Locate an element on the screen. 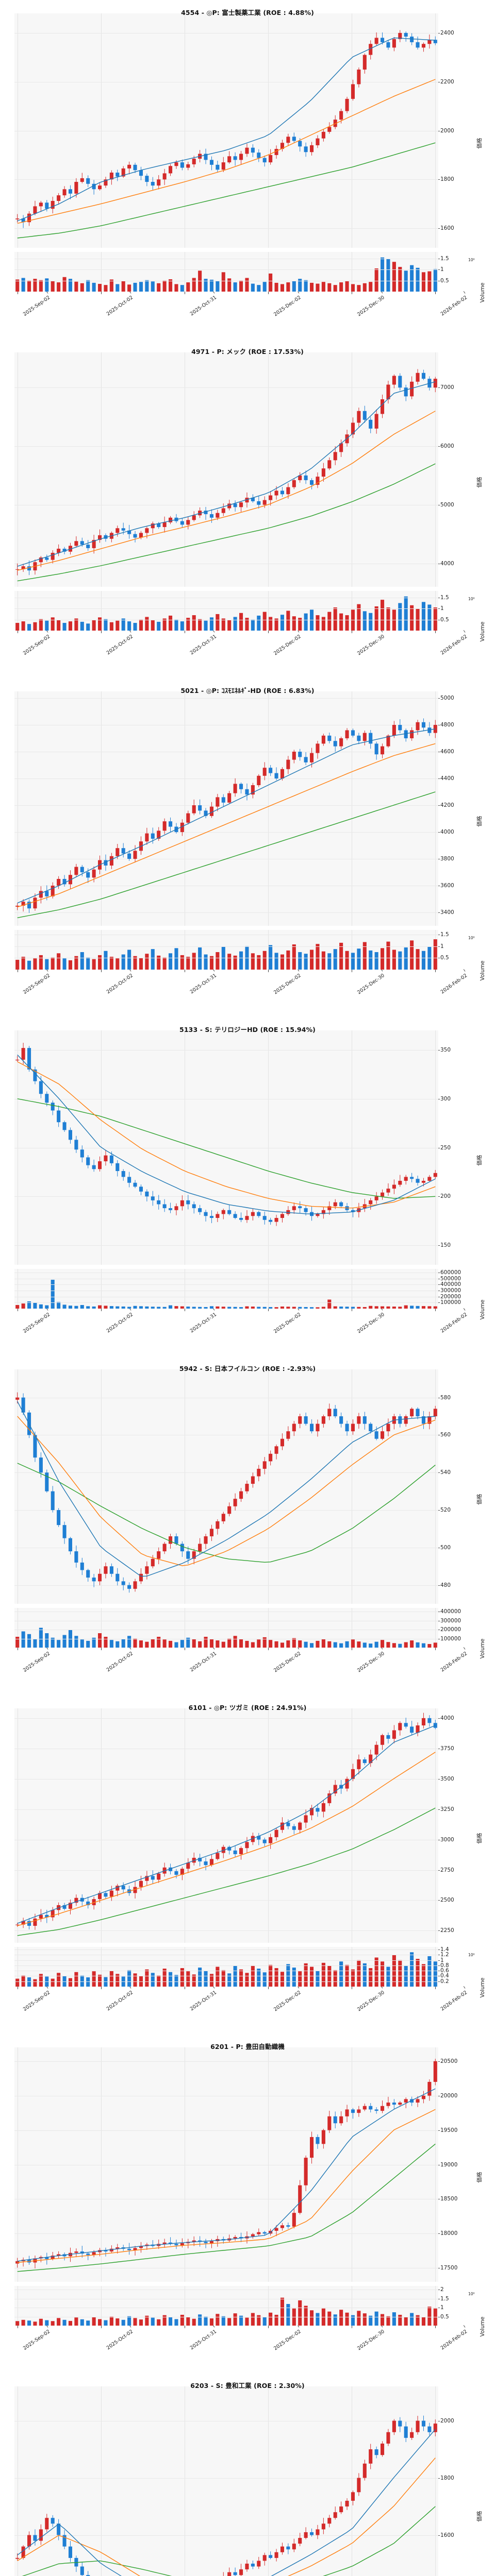  y-axis-tick-label: 18500 is located at coordinates (447, 2199).